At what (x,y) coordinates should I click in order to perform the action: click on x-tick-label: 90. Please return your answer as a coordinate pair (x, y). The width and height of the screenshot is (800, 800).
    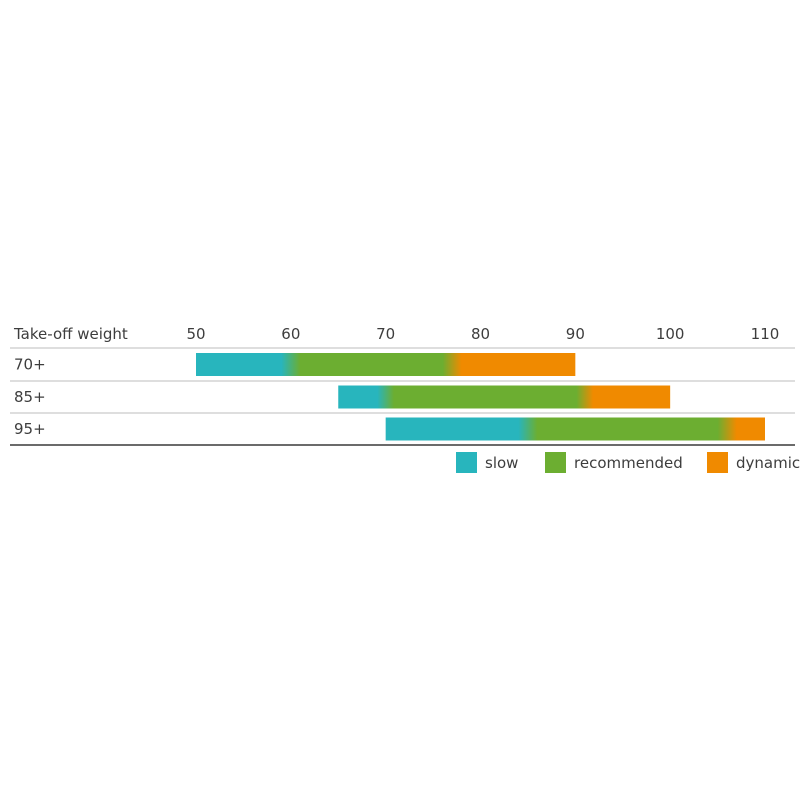
    Looking at the image, I should click on (575, 334).